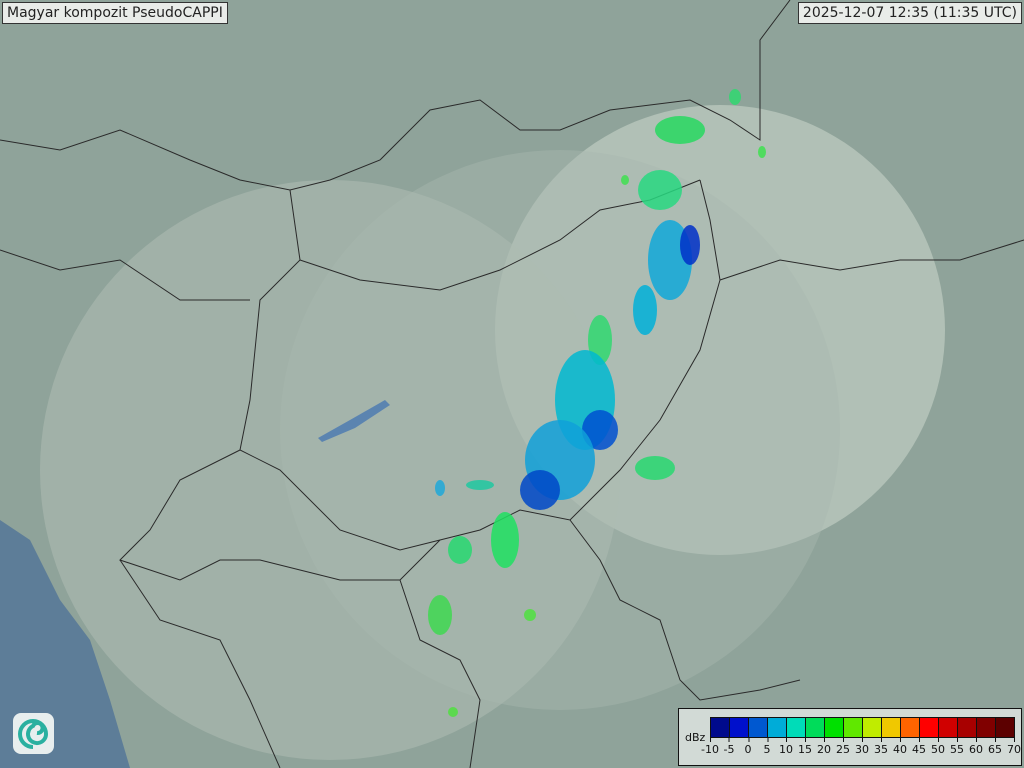 The width and height of the screenshot is (1024, 768). What do you see at coordinates (805, 746) in the screenshot?
I see `legend-tick-label: 15` at bounding box center [805, 746].